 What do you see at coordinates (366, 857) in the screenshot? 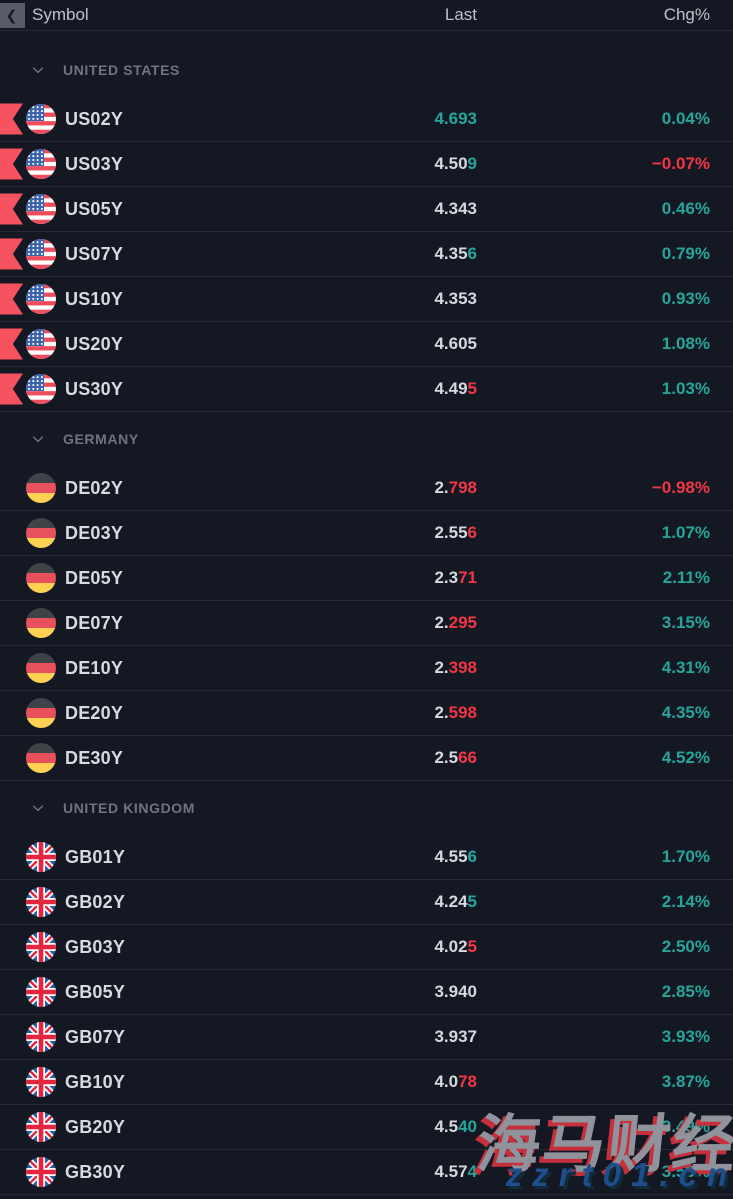
I see `watchlist-row-gb01y: GB01Y 4.556 1.70%` at bounding box center [366, 857].